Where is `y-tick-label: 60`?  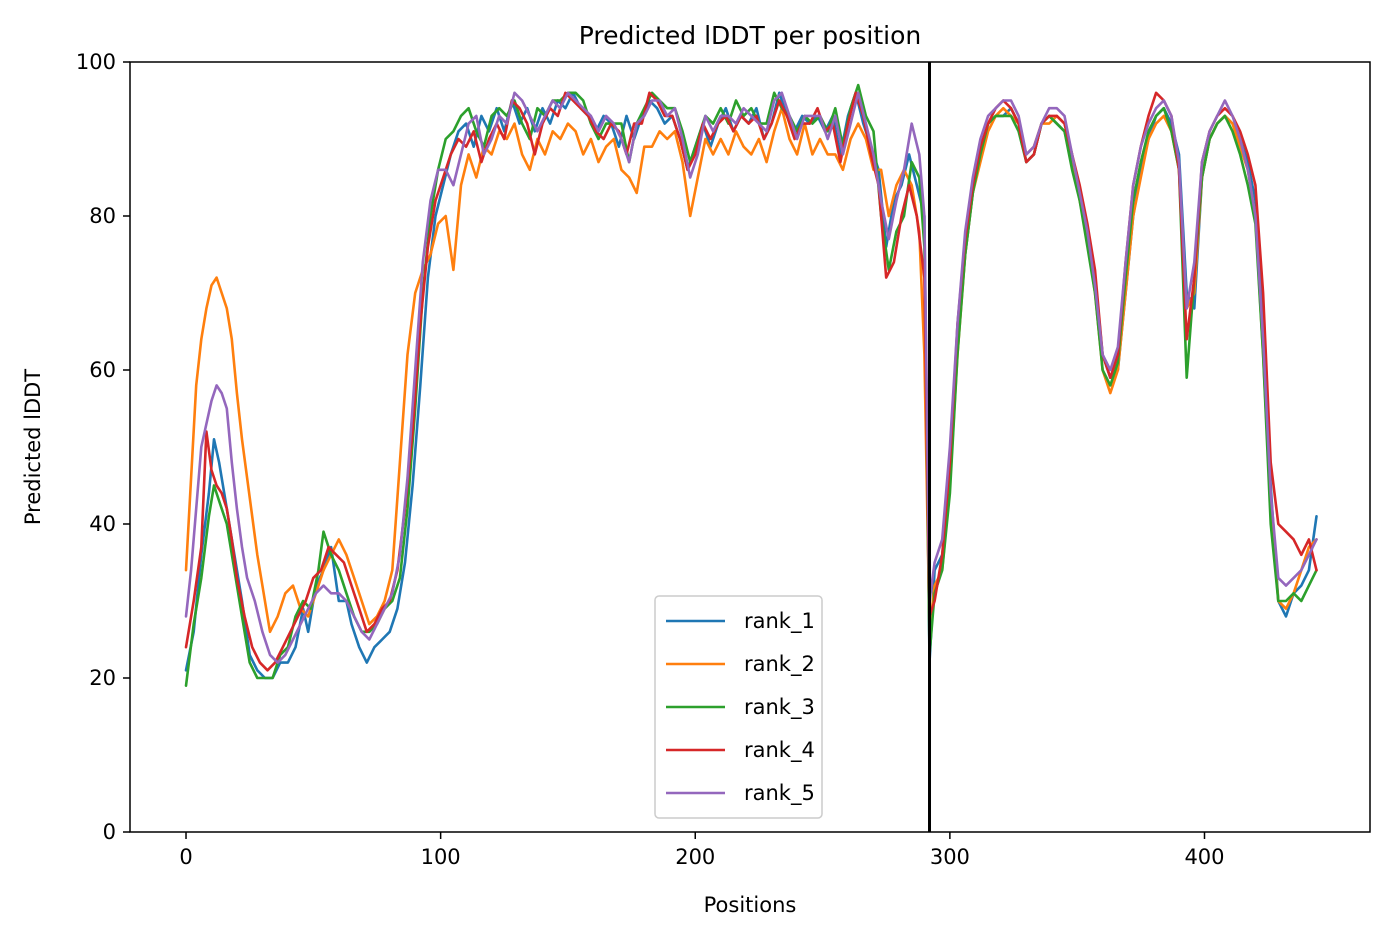 y-tick-label: 60 is located at coordinates (102, 370).